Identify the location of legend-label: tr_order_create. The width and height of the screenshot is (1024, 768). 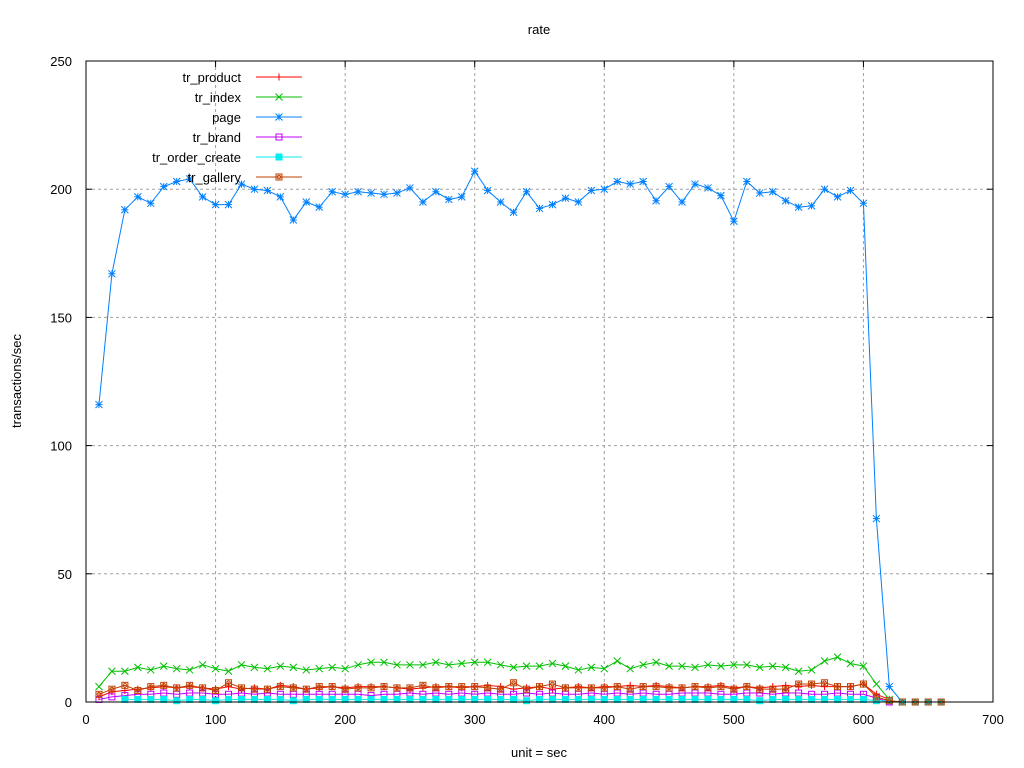
(196, 157).